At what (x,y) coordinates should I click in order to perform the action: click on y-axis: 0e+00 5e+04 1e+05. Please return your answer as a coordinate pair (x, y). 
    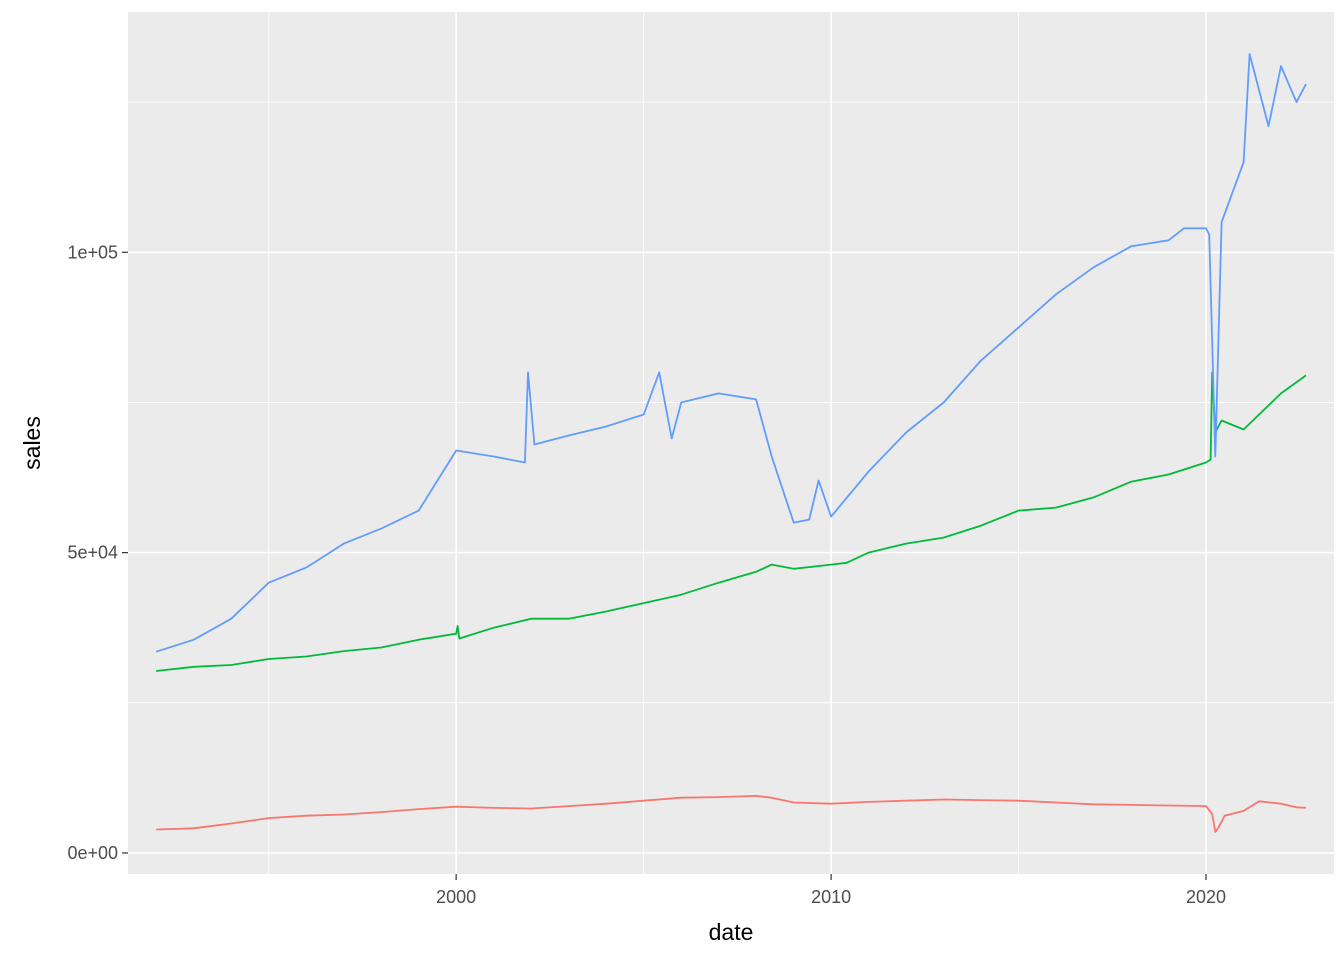
    Looking at the image, I should click on (97, 552).